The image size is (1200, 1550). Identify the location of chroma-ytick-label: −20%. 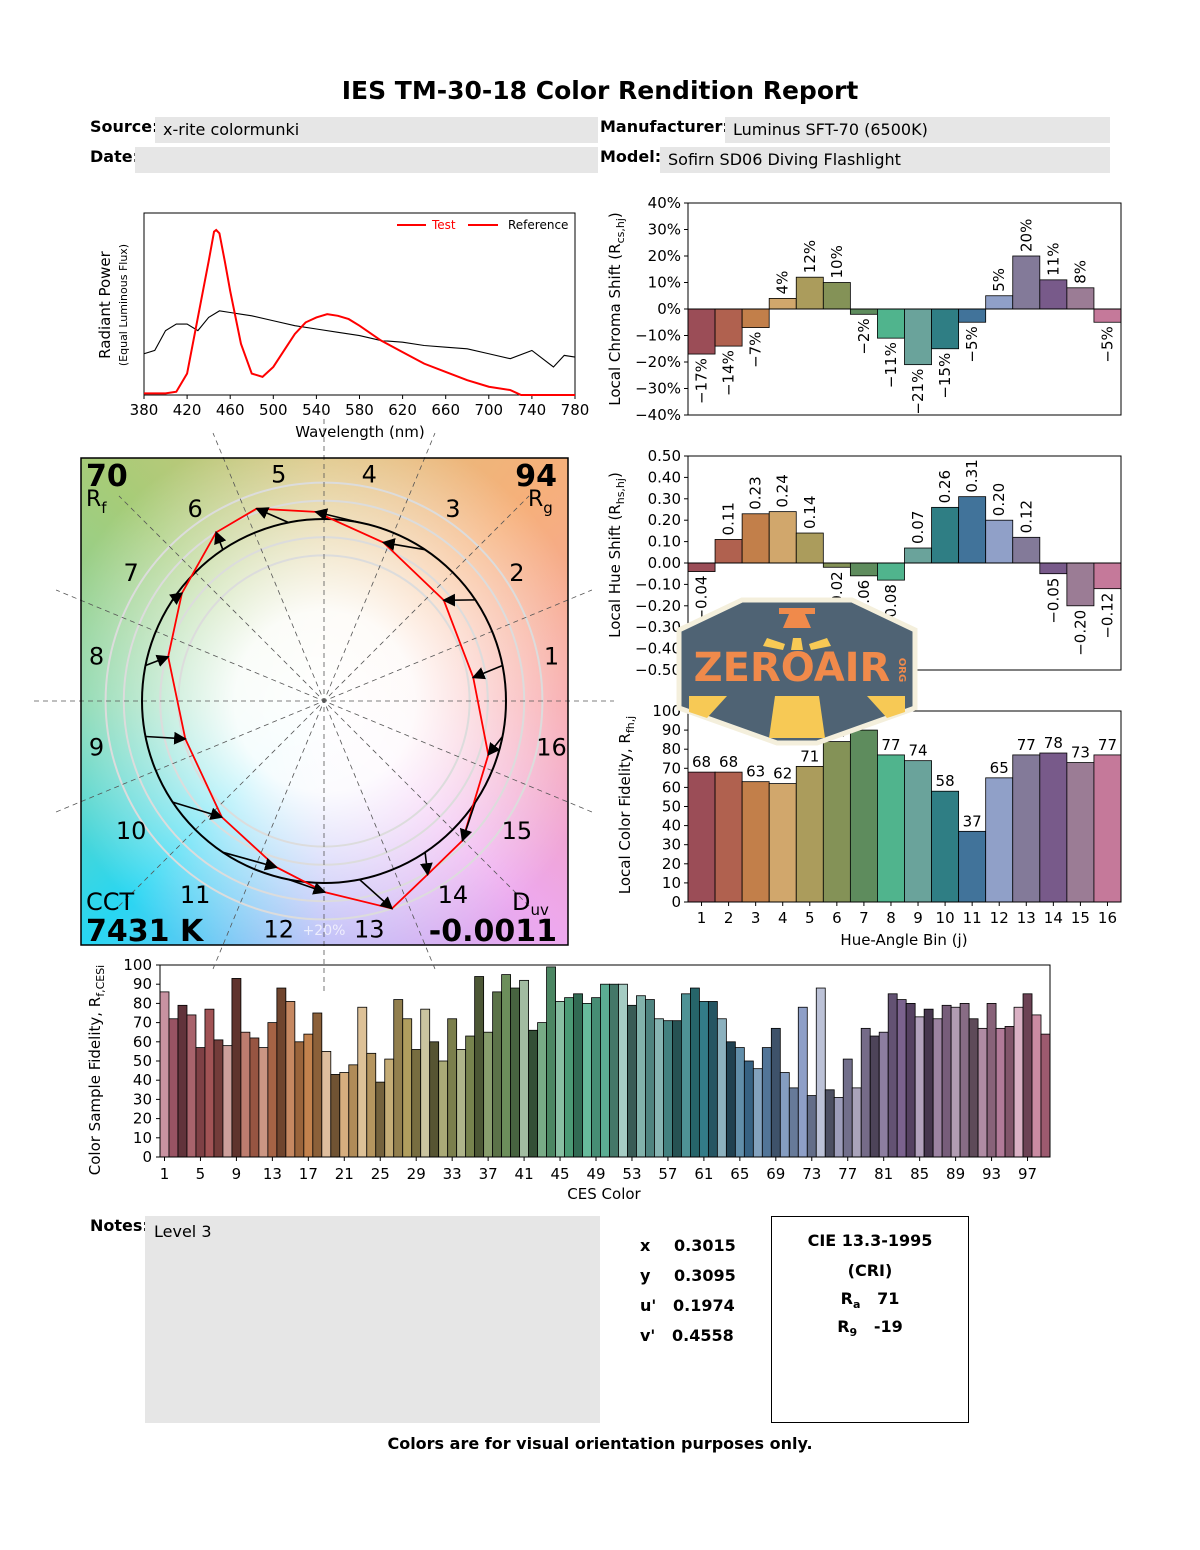
(658, 362).